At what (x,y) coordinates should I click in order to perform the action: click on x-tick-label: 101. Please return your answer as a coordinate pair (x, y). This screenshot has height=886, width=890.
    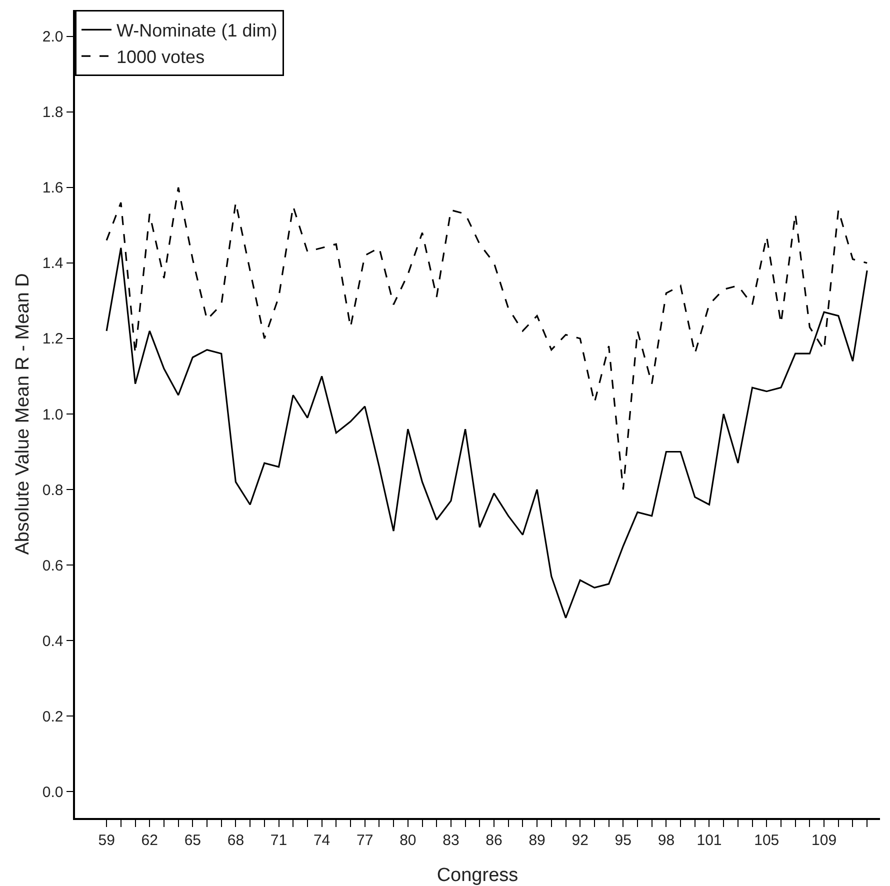
    Looking at the image, I should click on (709, 840).